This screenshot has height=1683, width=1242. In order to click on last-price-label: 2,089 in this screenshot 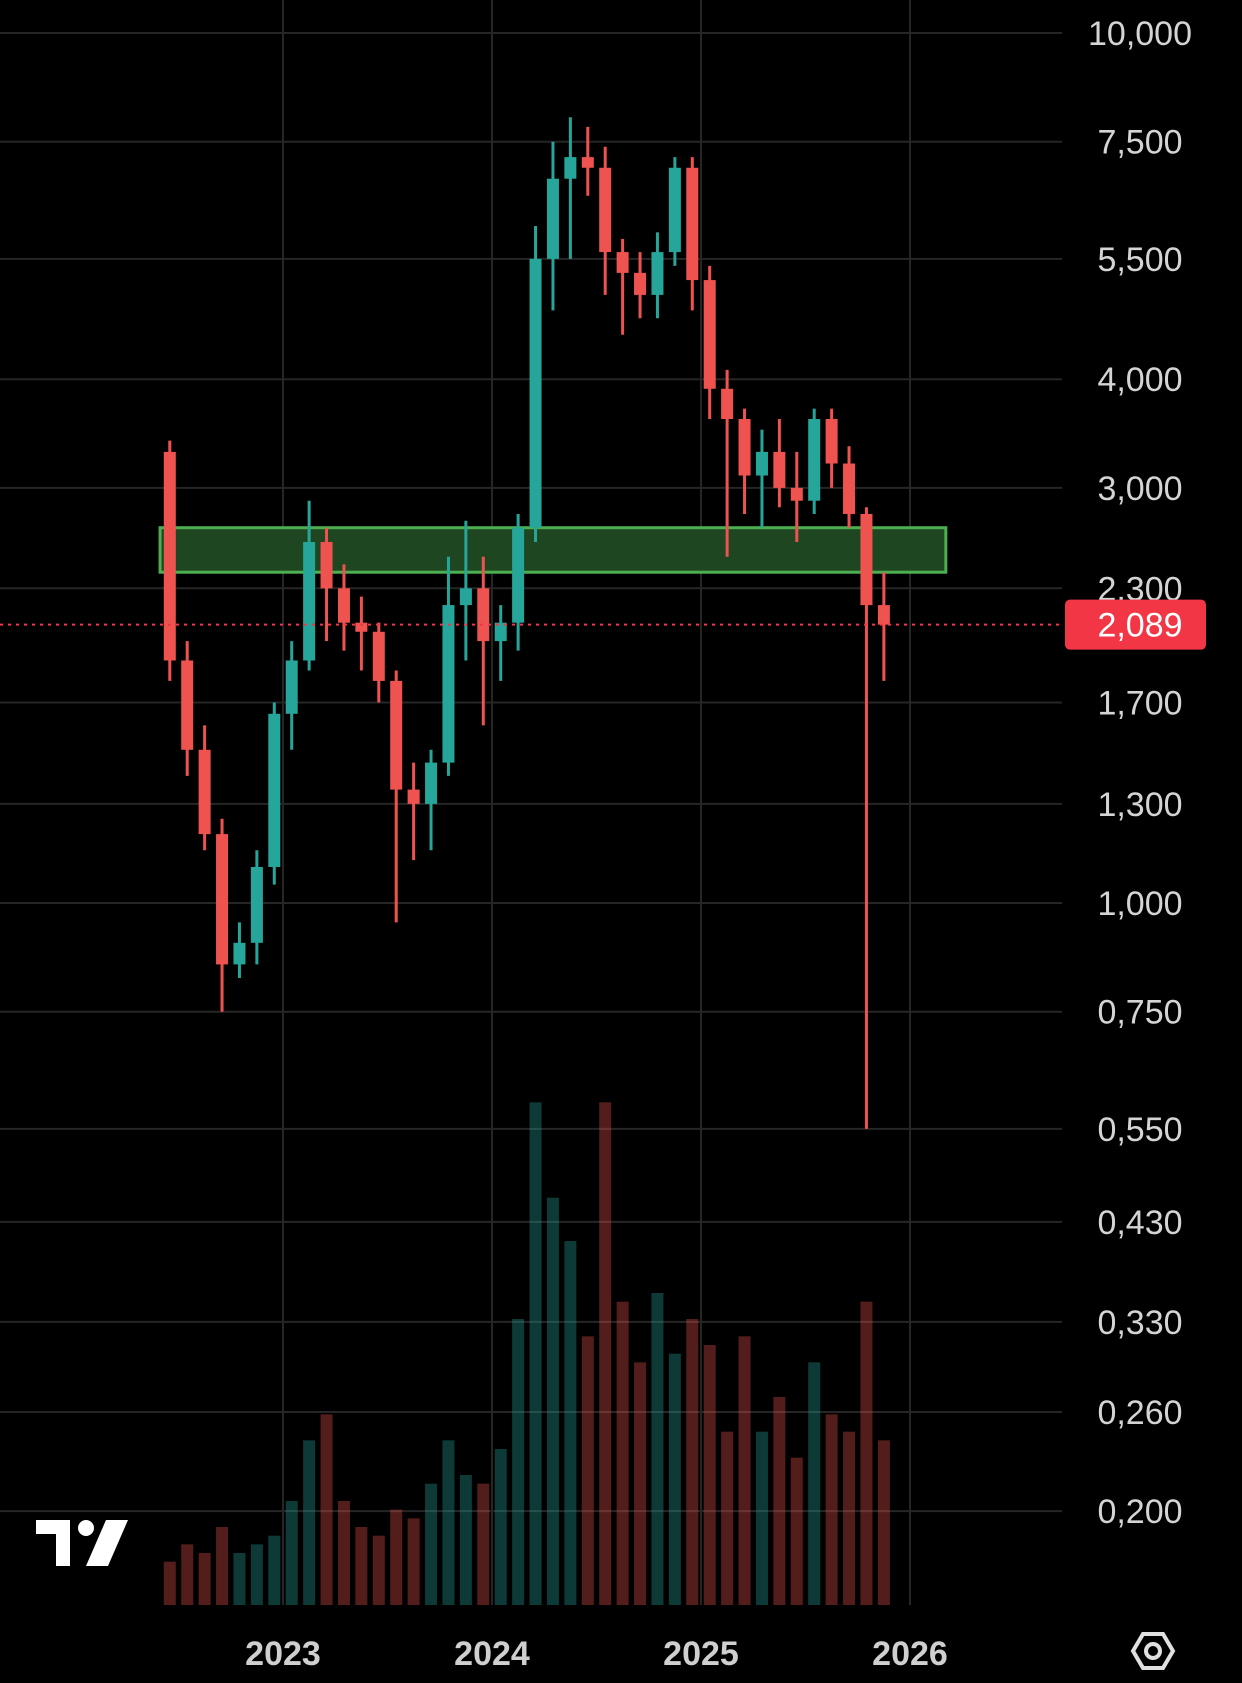, I will do `click(1139, 626)`.